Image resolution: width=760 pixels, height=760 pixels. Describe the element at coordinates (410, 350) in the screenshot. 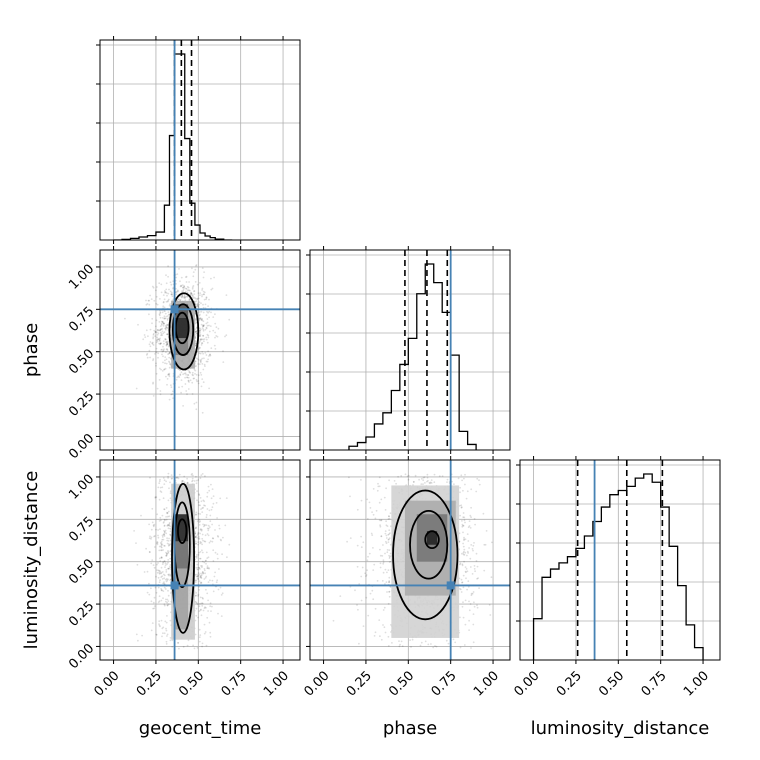

I see `panel-background` at that location.